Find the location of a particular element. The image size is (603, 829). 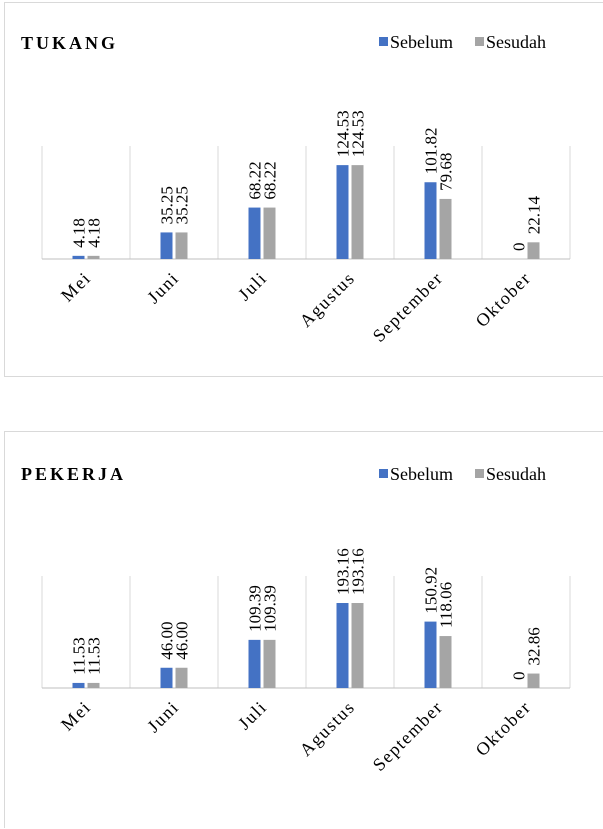

data-label-sesudah-agustus: 124.53 is located at coordinates (358, 133).